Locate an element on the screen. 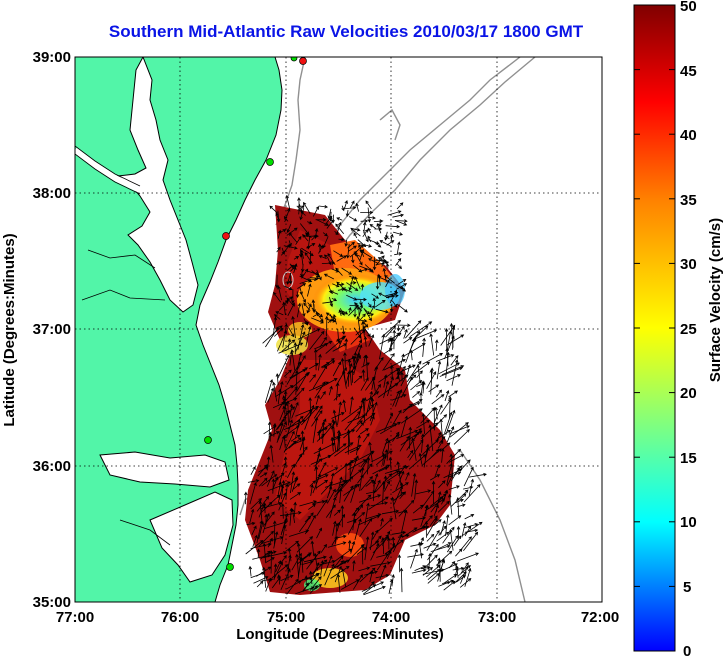  station-marker is located at coordinates (230, 567).